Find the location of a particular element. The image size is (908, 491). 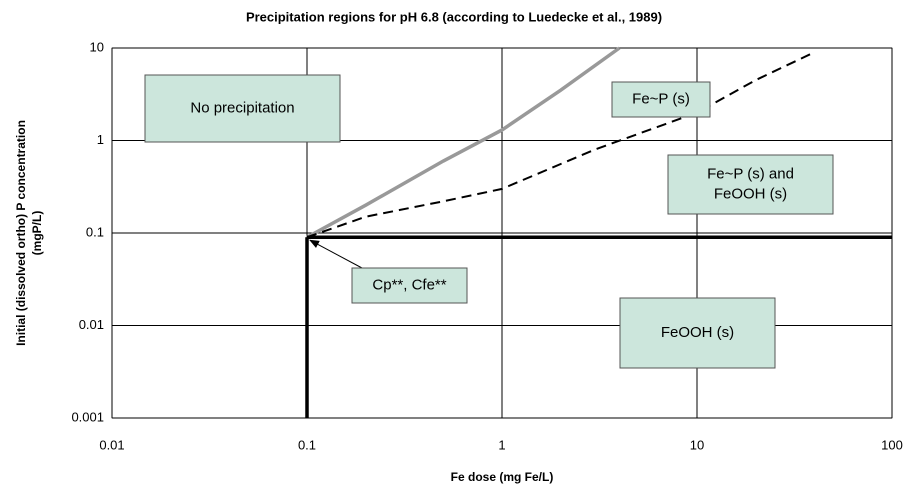

annotation-text: Fe~P (s) is located at coordinates (661, 98).